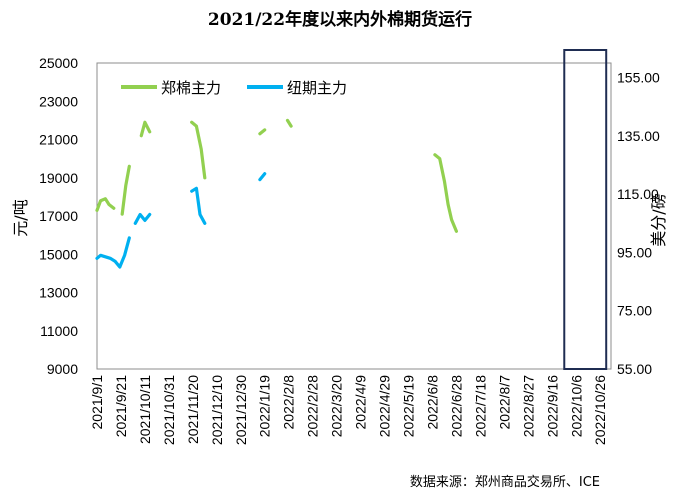 The width and height of the screenshot is (678, 493). What do you see at coordinates (600, 410) in the screenshot?
I see `x-tick-label: 2022/10/26` at bounding box center [600, 410].